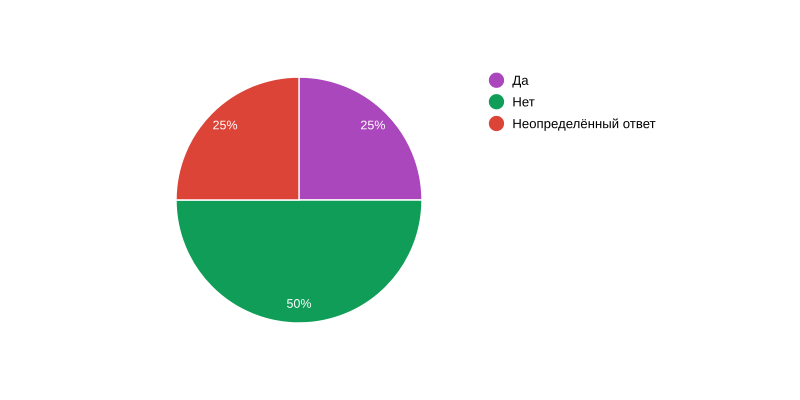  Describe the element at coordinates (584, 124) in the screenshot. I see `legend-label: Неопределённый ответ` at that location.